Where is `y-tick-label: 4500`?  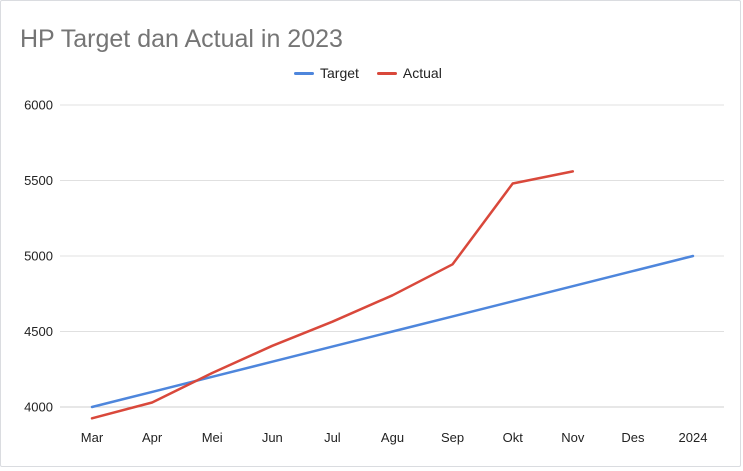 y-tick-label: 4500 is located at coordinates (38, 331).